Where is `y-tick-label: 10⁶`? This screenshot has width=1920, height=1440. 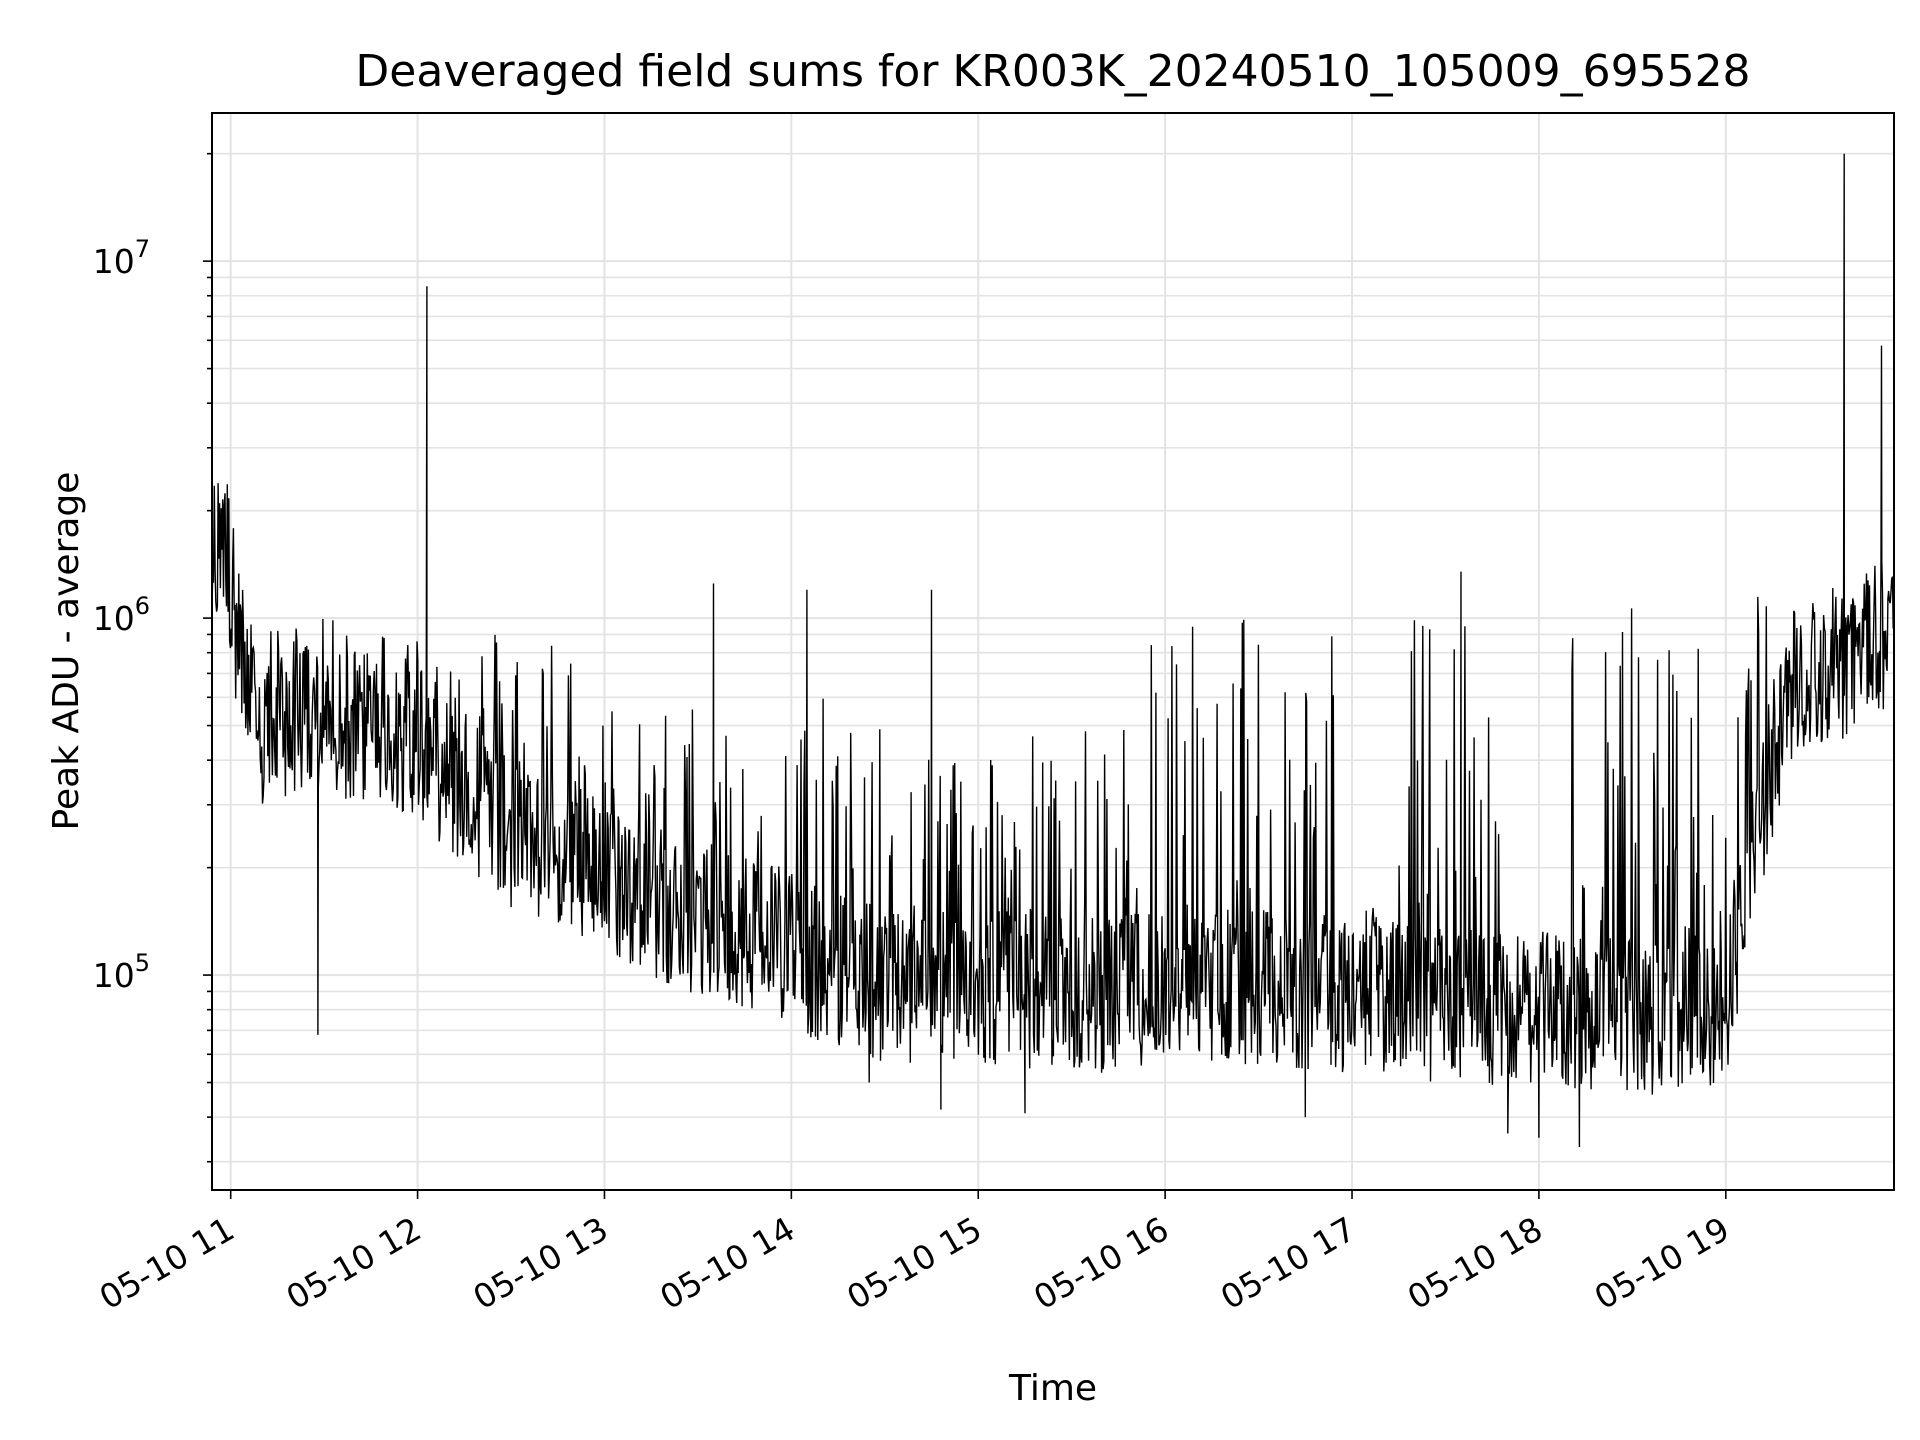 y-tick-label: 10⁶ is located at coordinates (121, 615).